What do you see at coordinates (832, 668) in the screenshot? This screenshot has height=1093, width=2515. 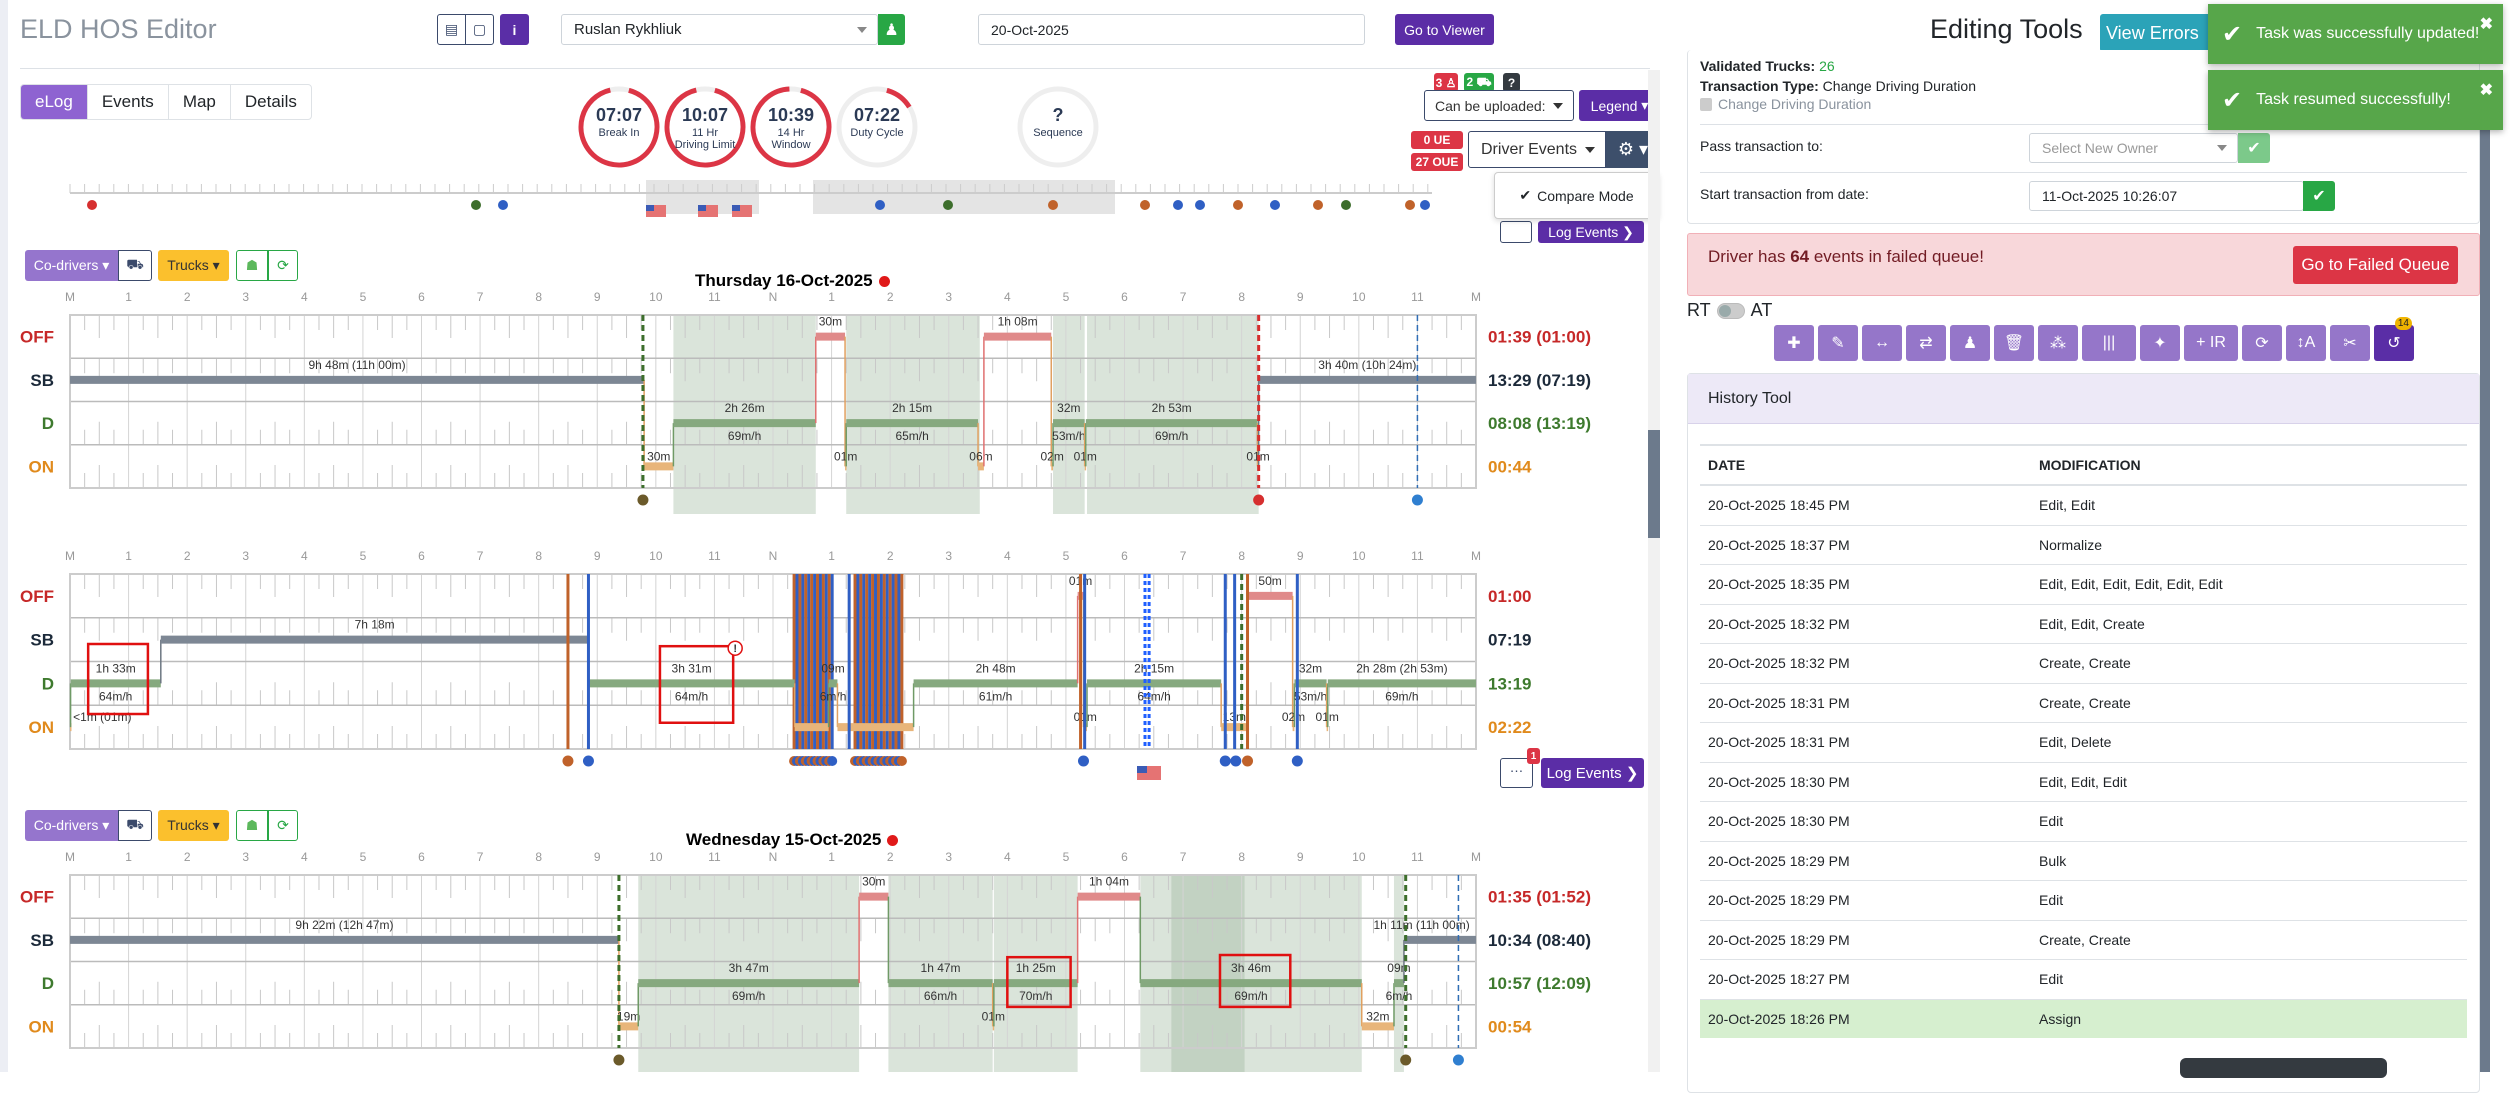 I see `segment-duration-label: 09m` at bounding box center [832, 668].